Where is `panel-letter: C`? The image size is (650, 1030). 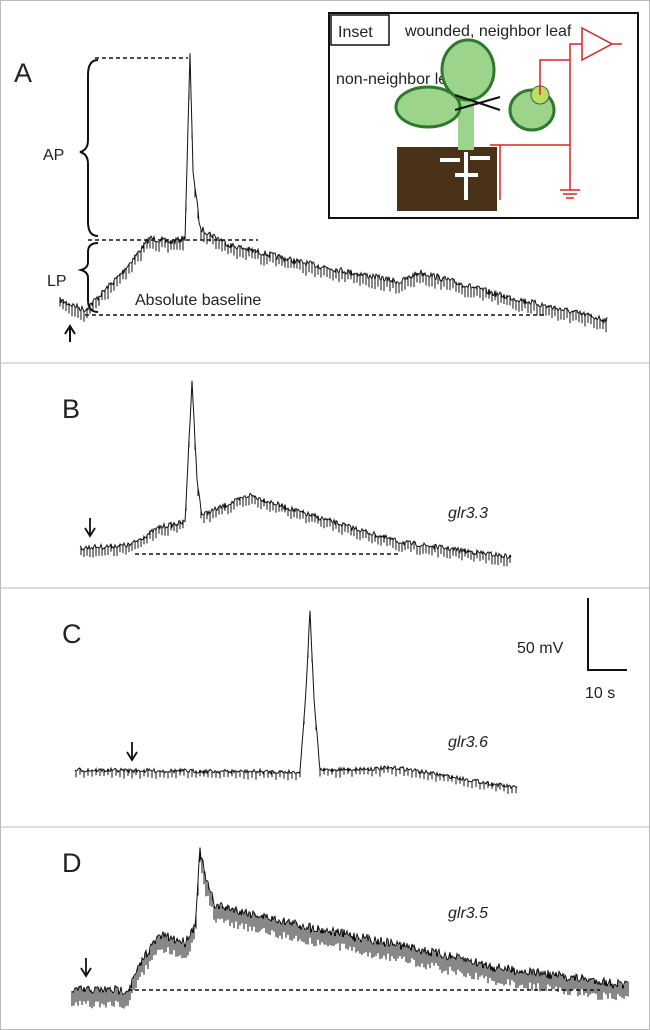
panel-letter: C is located at coordinates (72, 634).